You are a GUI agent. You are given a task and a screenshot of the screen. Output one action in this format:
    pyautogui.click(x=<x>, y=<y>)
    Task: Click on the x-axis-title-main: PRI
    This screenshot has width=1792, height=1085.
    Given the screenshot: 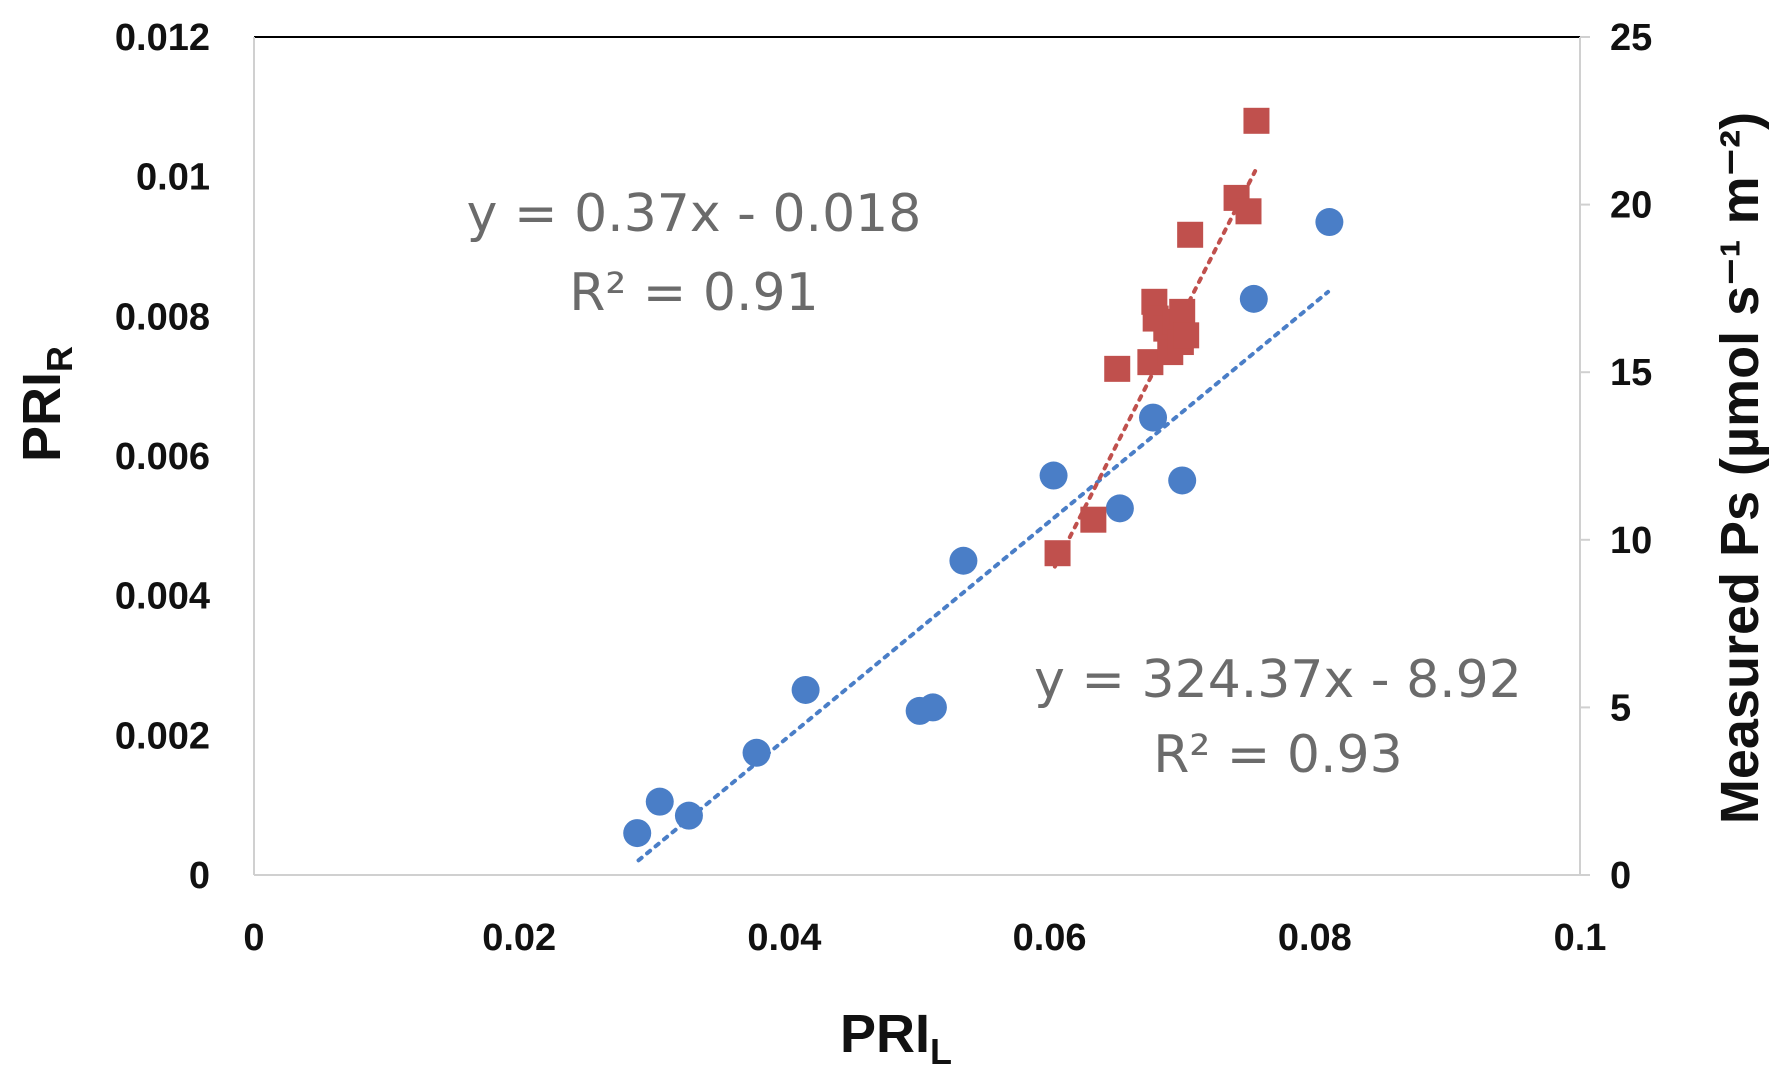 What is the action you would take?
    pyautogui.click(x=885, y=1034)
    